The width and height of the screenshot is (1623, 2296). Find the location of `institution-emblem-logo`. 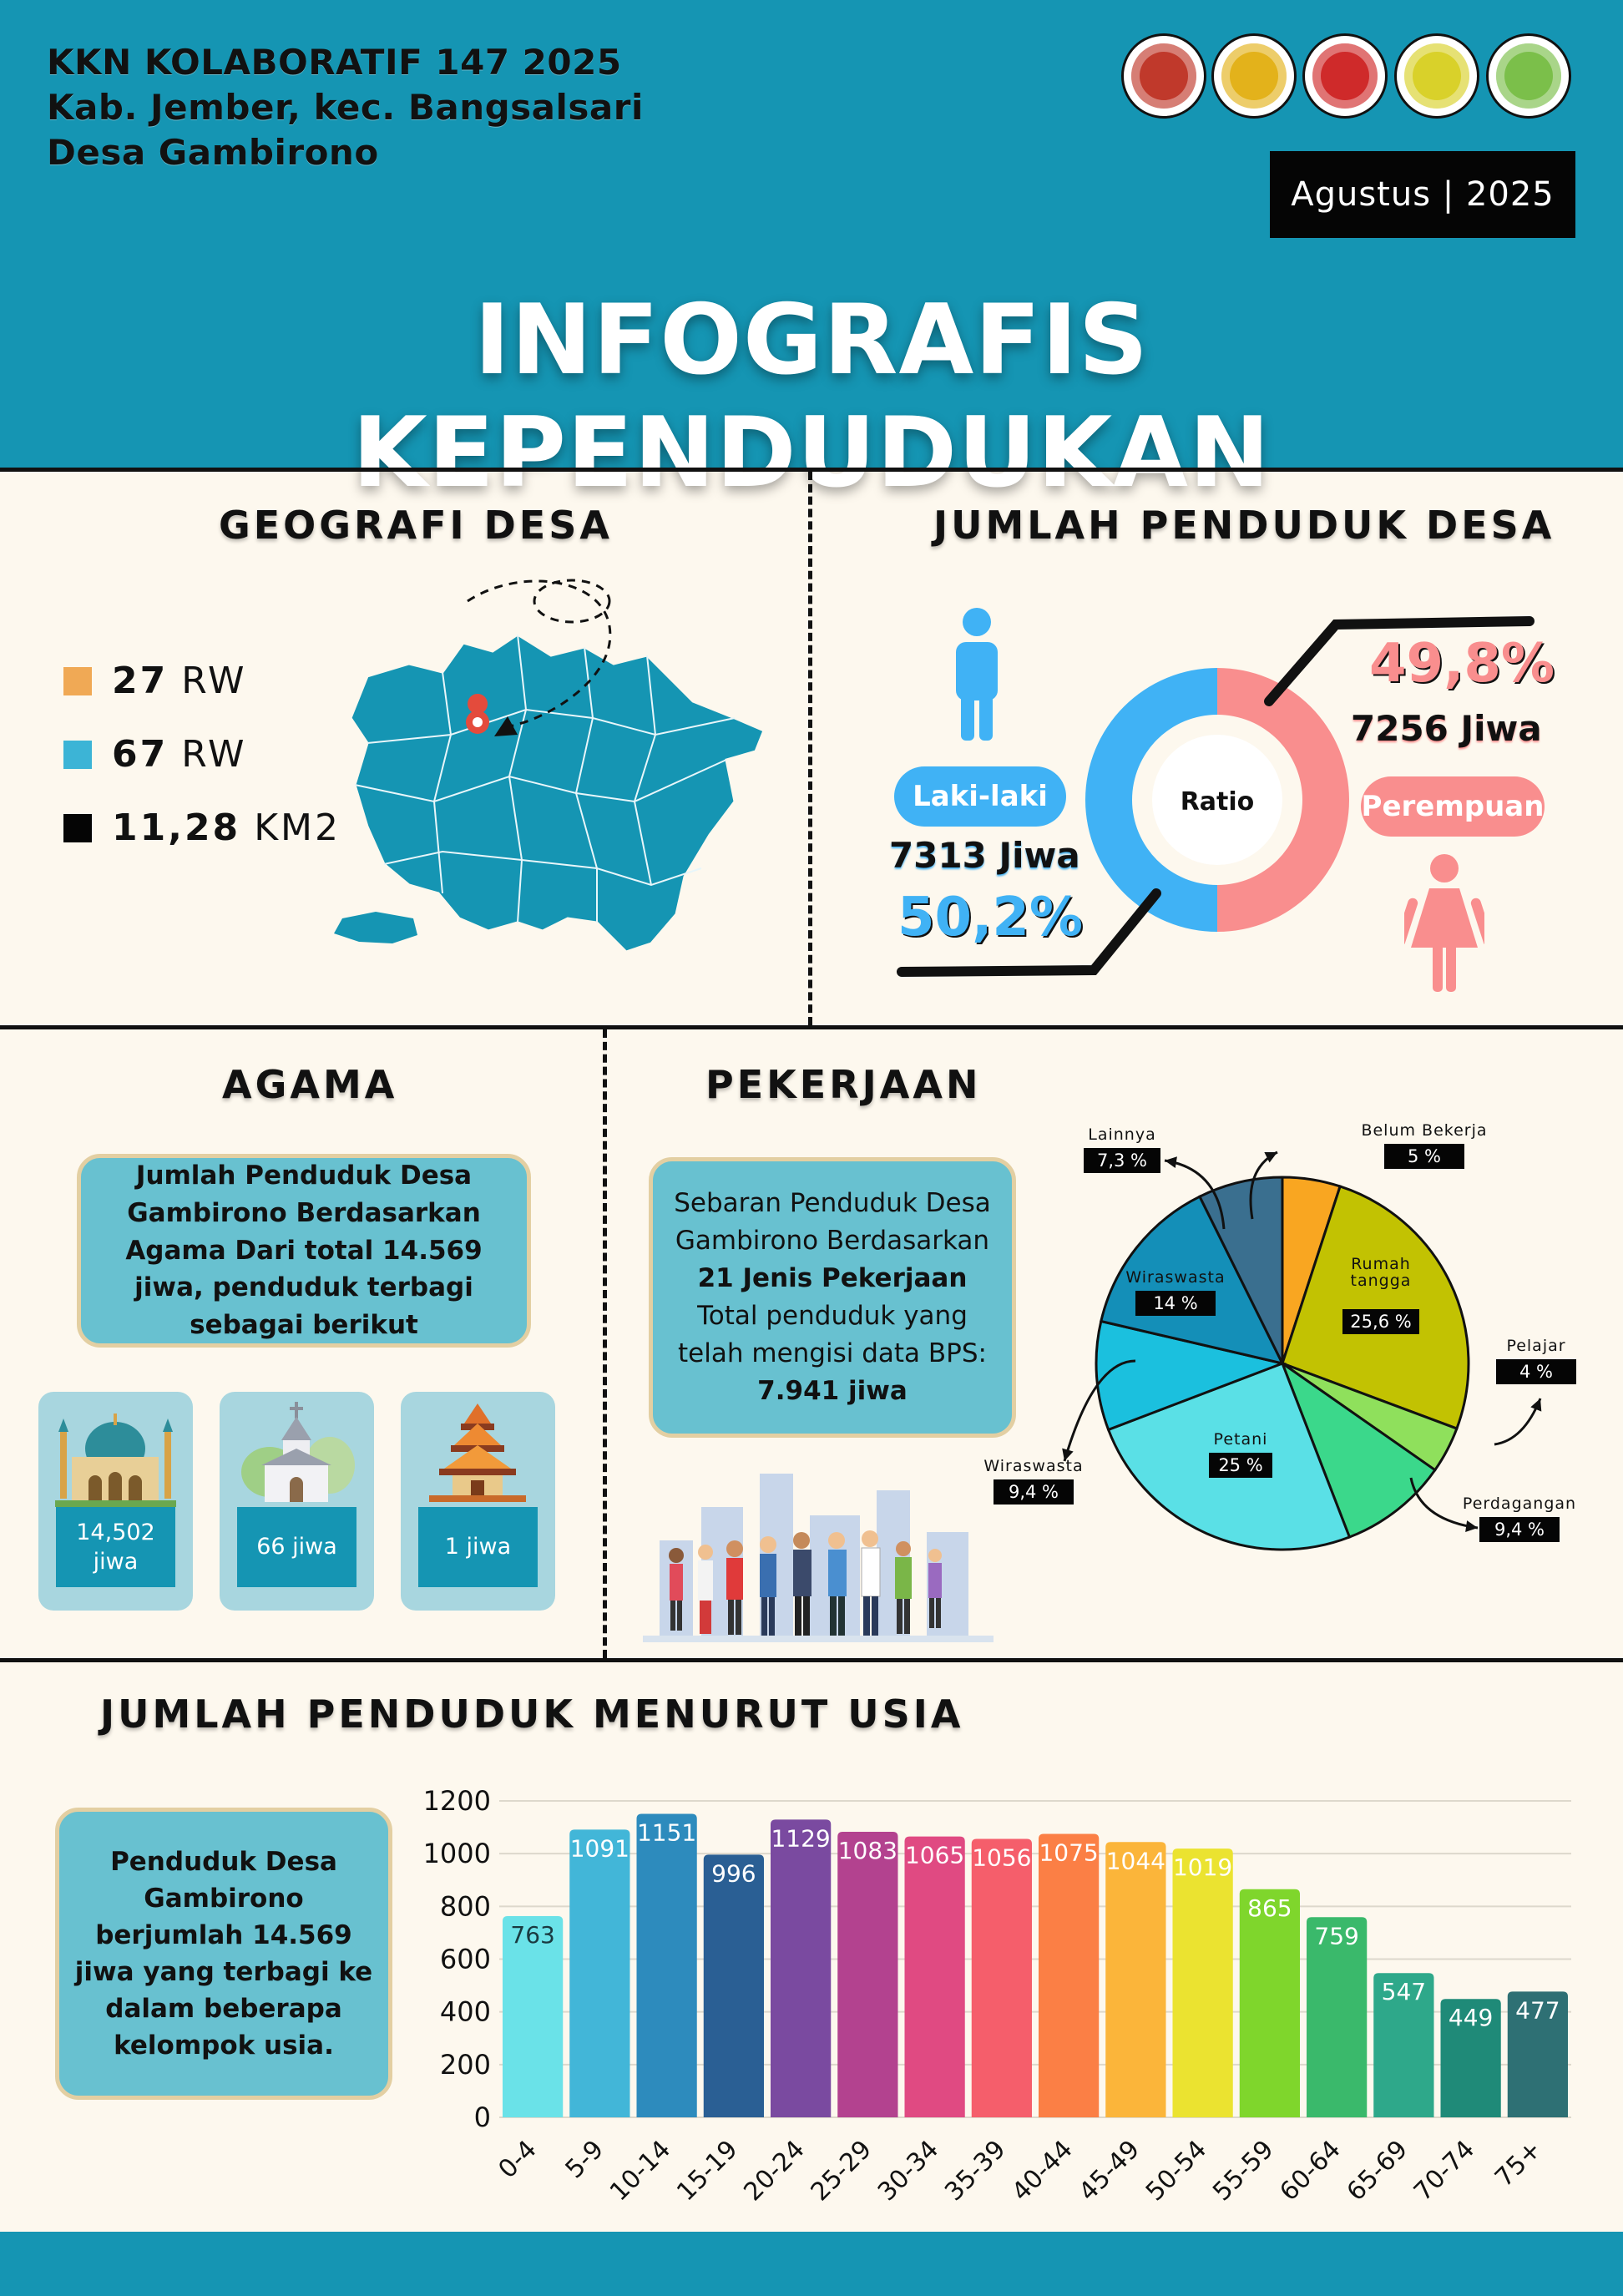

institution-emblem-logo is located at coordinates (1345, 76).